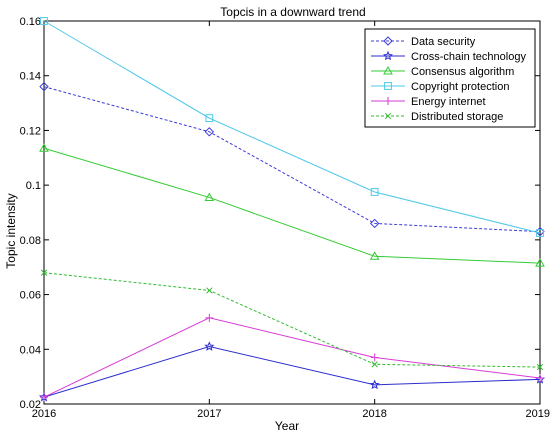  I want to click on y-tick-label: 0.02, so click(30, 405).